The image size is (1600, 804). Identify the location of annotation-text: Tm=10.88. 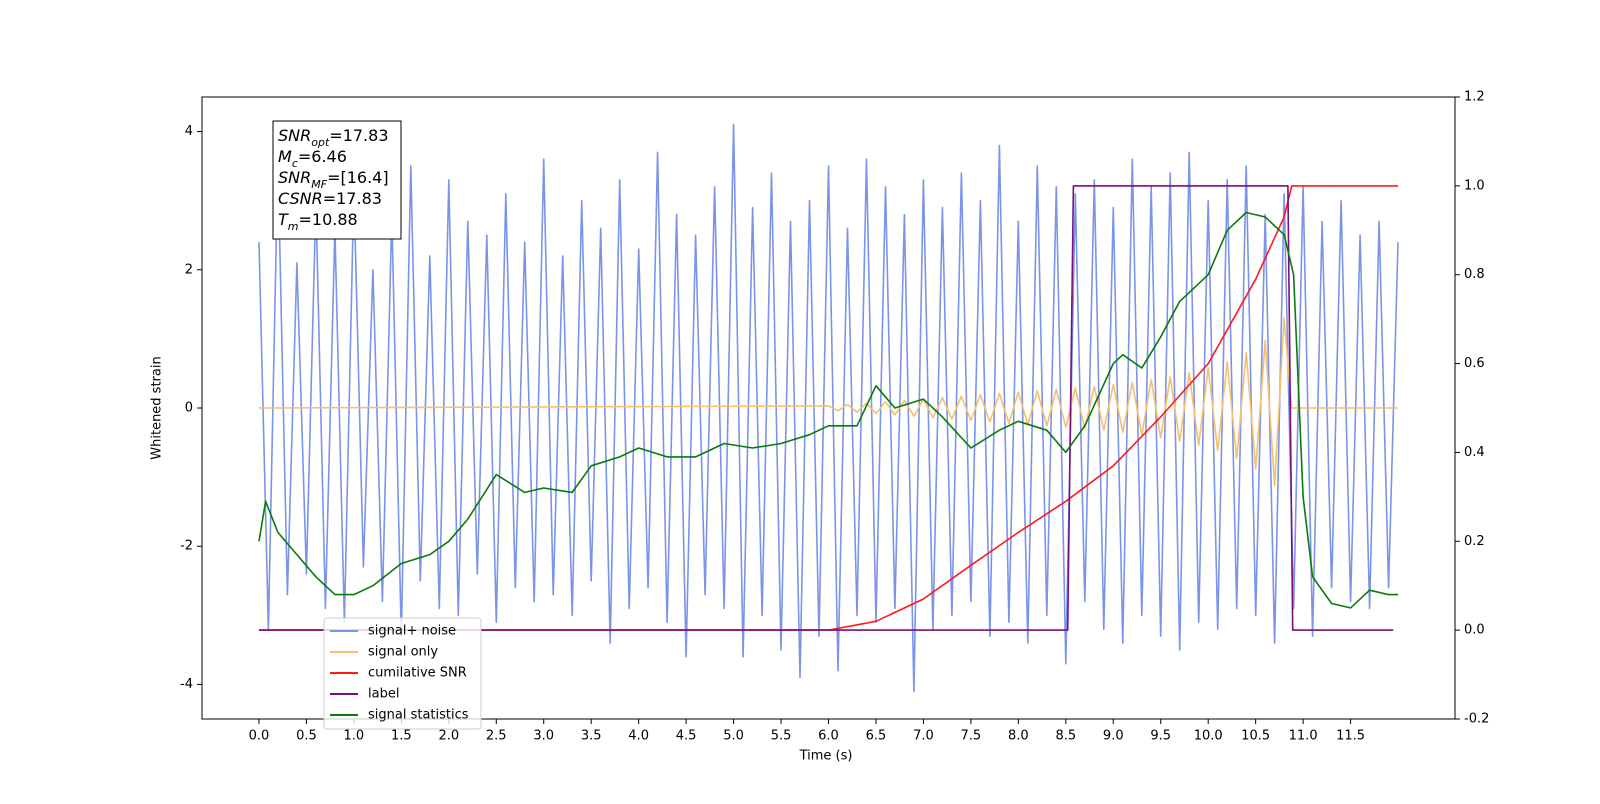
(318, 221).